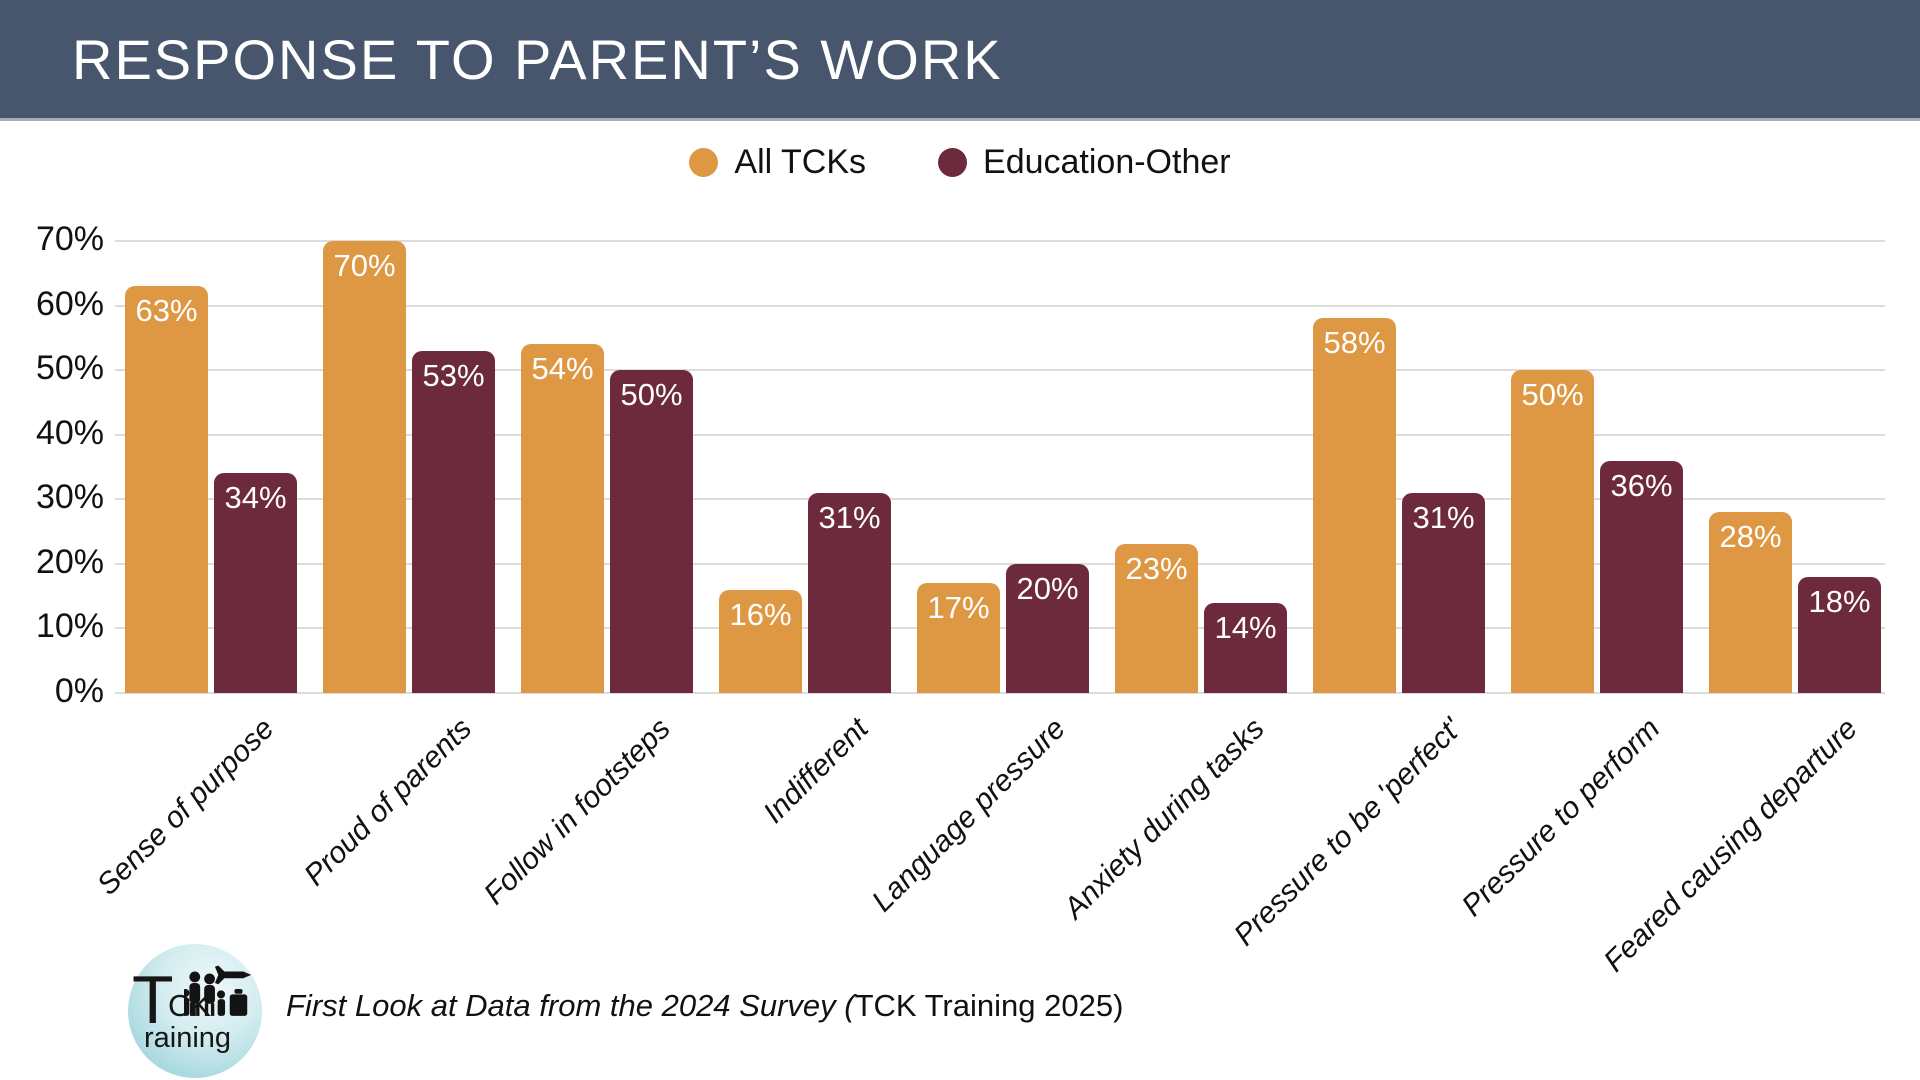  I want to click on bar: 34%, so click(255, 583).